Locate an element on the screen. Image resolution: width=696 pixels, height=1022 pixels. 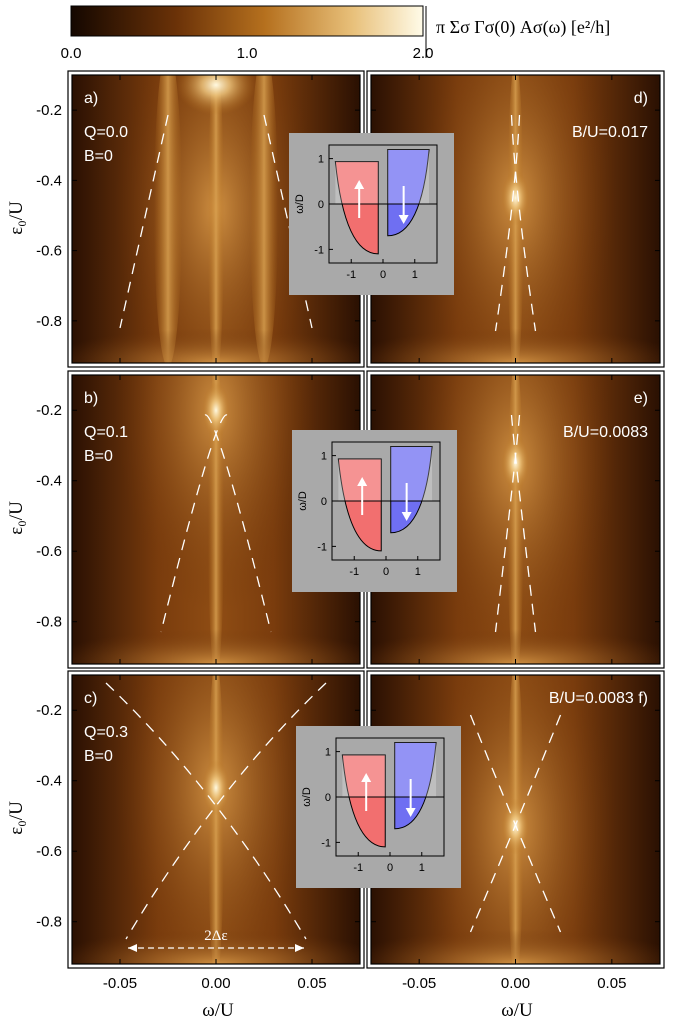
heatmap-f is located at coordinates (515, 819).